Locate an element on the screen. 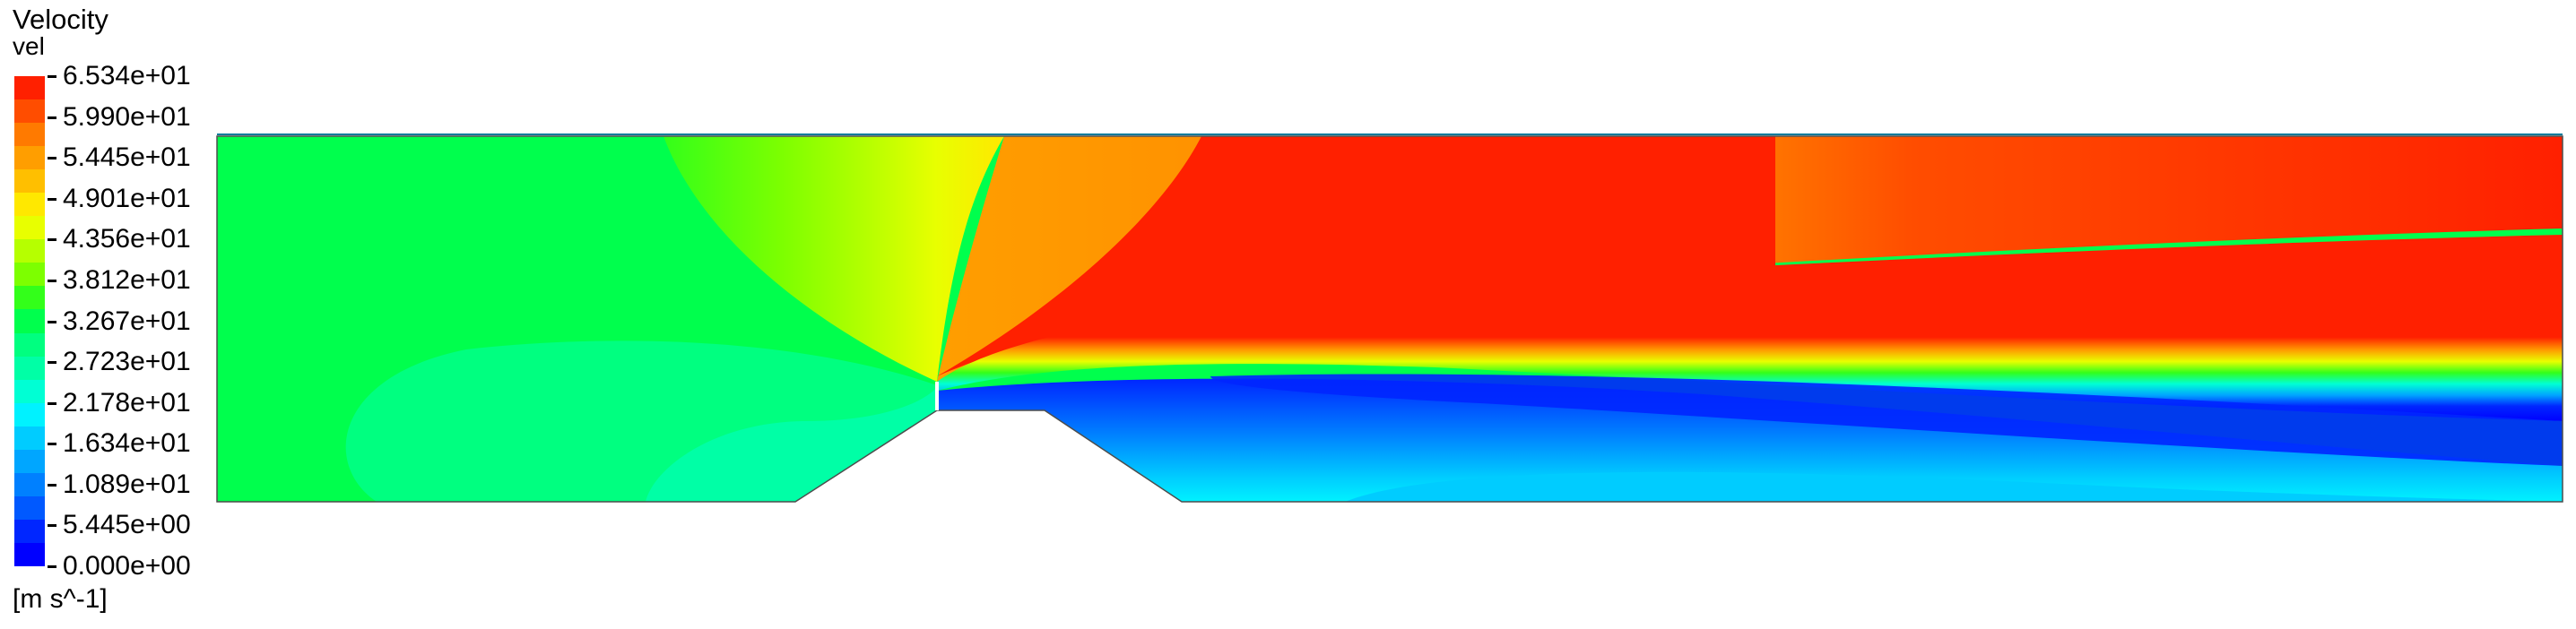 The image size is (2576, 629). acceleration-fan is located at coordinates (834, 259).